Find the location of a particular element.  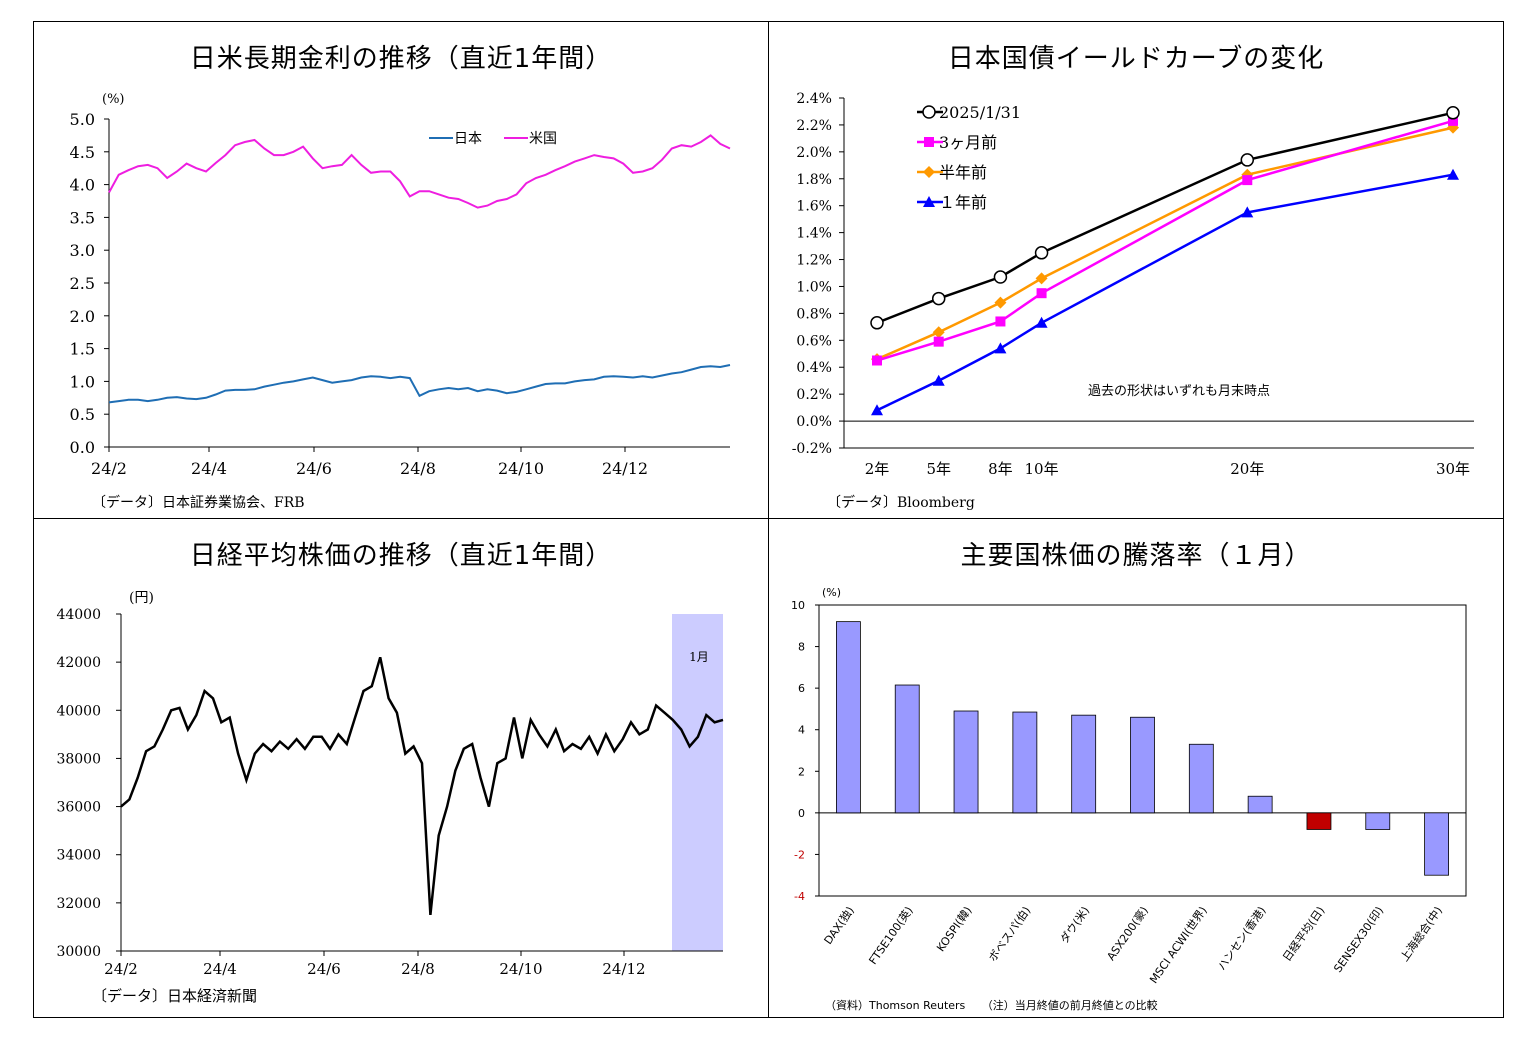

nikkei-y-tick-label: 34000 is located at coordinates (78, 856).